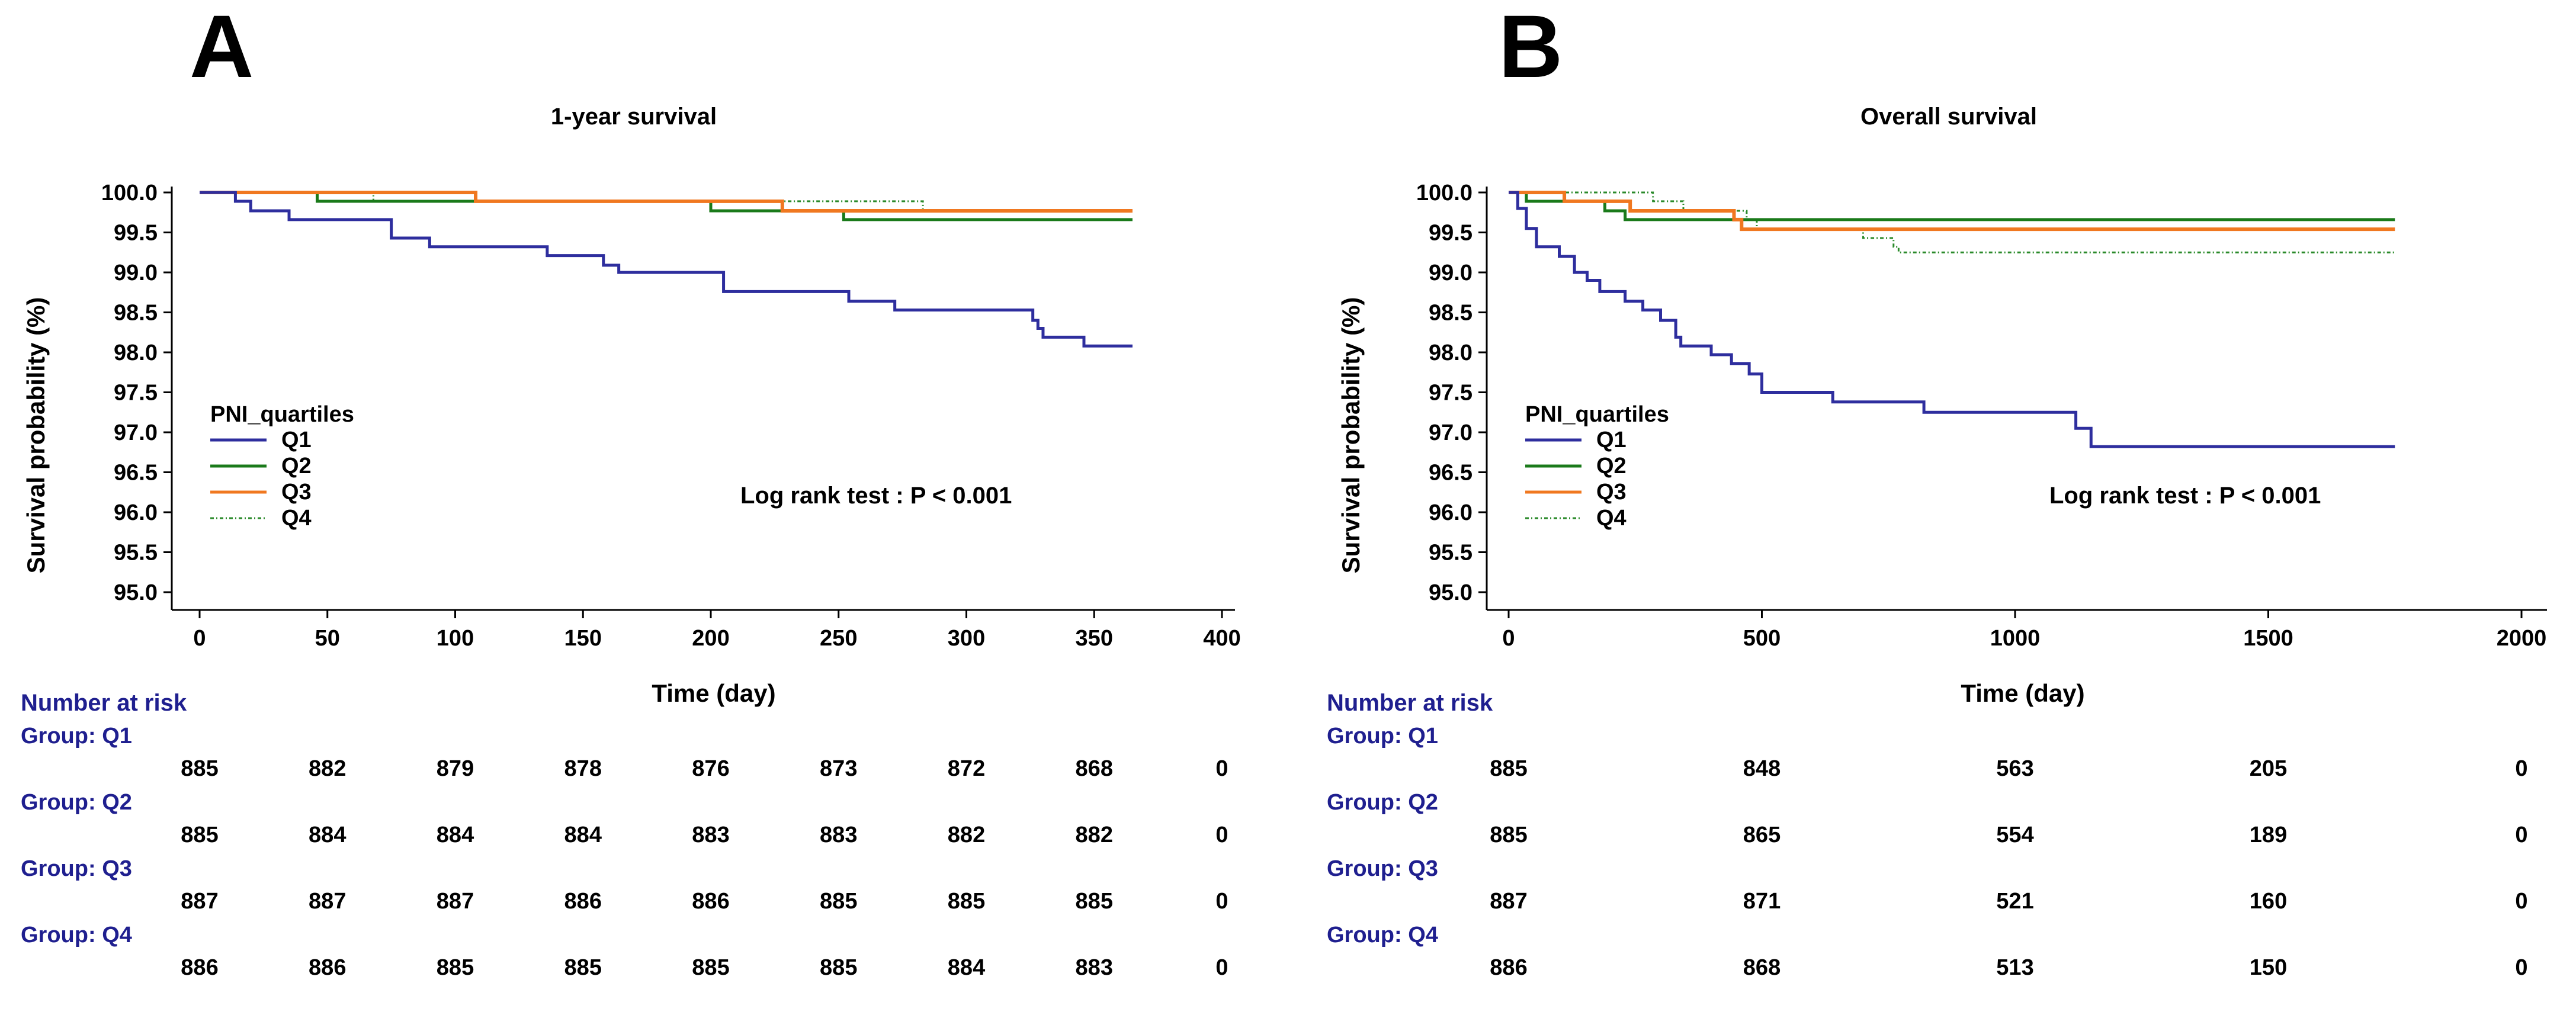 The width and height of the screenshot is (2576, 1015). Describe the element at coordinates (76, 803) in the screenshot. I see `risk-group-label: Group: Q2` at that location.